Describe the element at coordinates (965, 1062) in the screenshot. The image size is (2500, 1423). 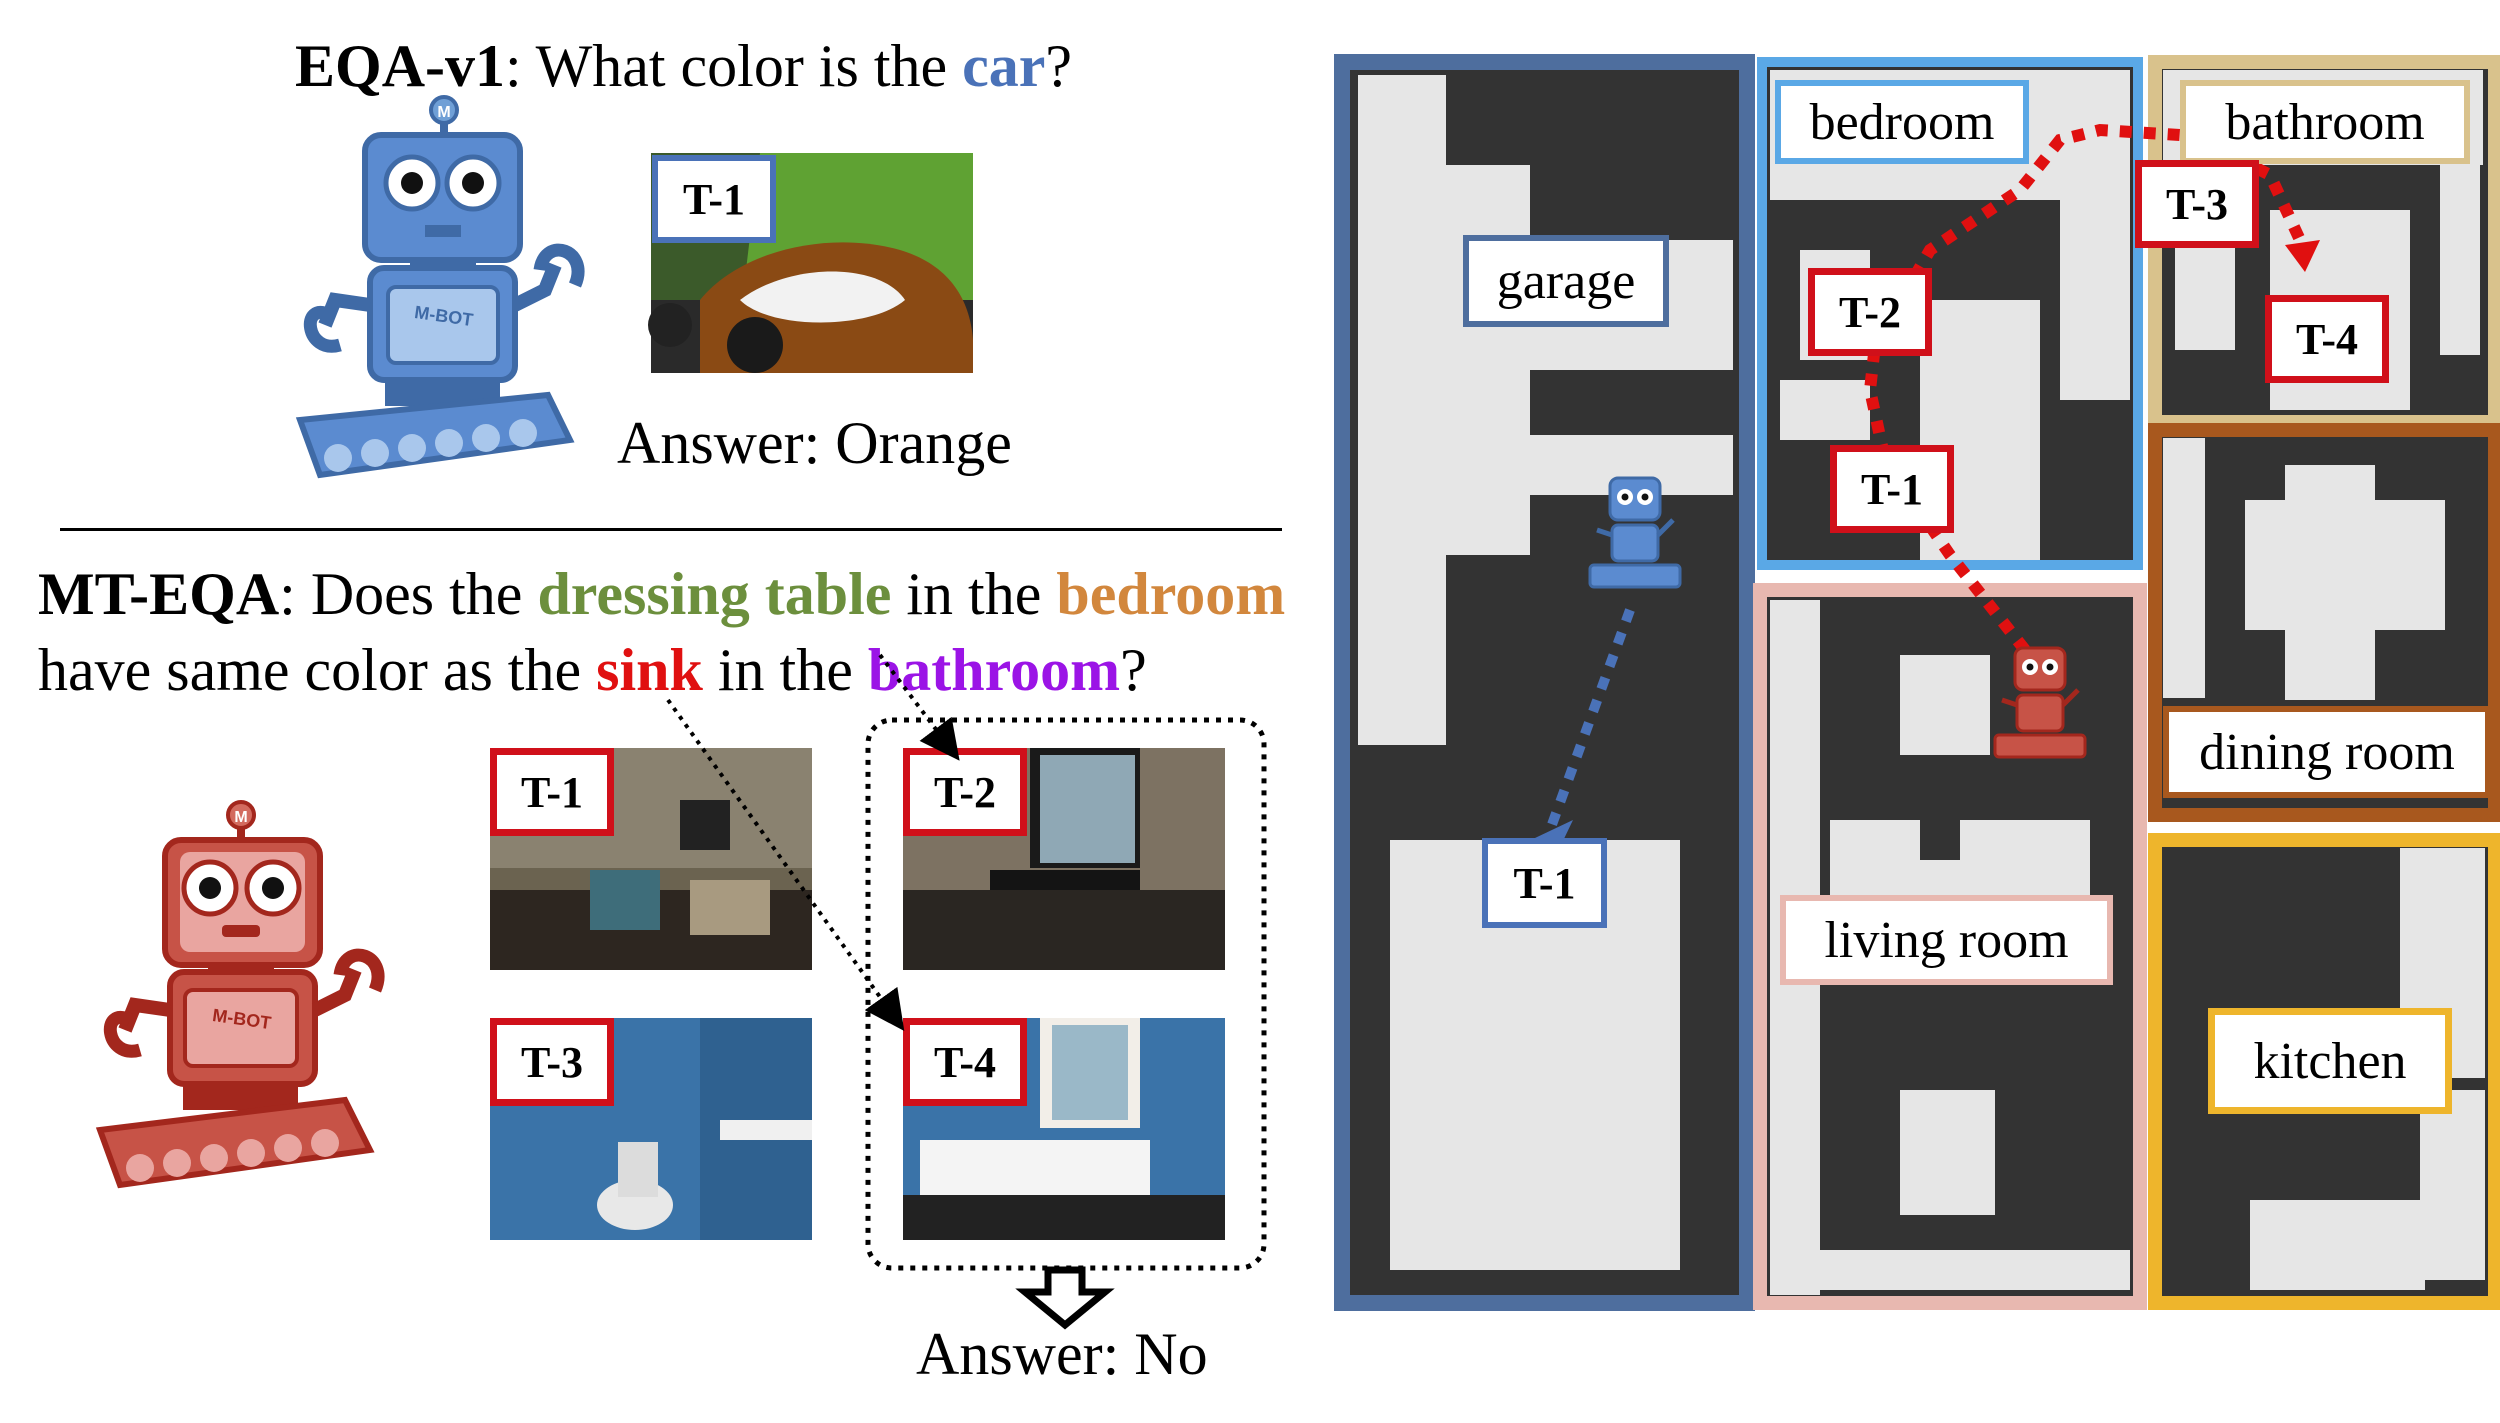
I see `mt-eqa-tag-t4: T-4` at that location.